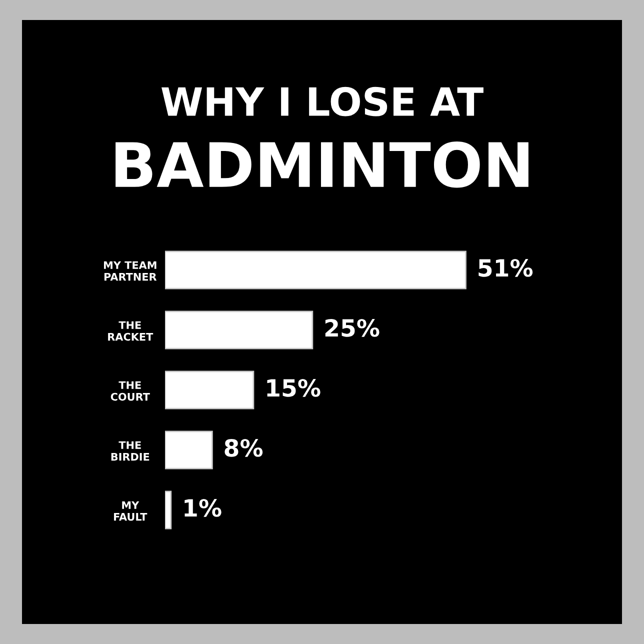  I want to click on data-label: 25%, so click(352, 327).